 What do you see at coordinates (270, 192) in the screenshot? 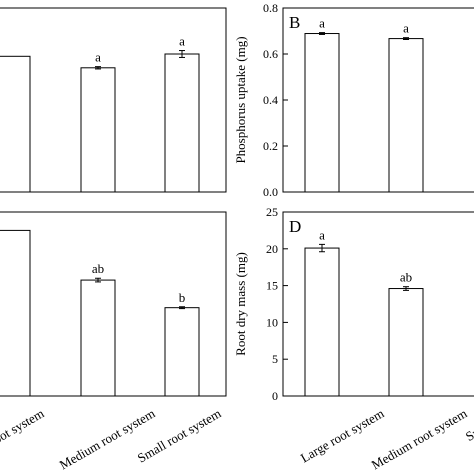
I see `y-tick-label: 0.0` at bounding box center [270, 192].